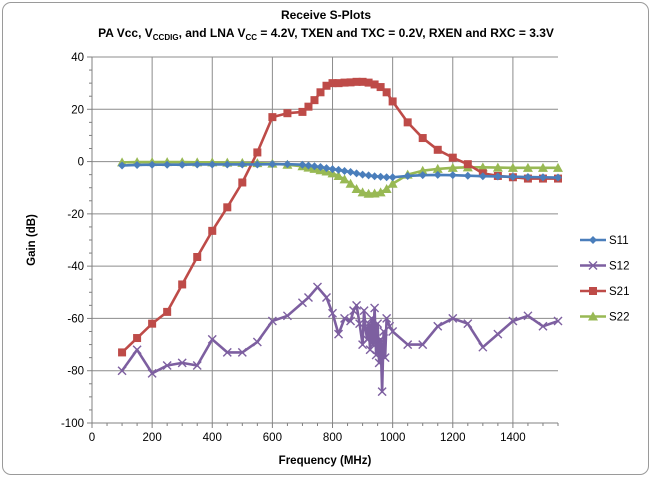  I want to click on y-tick-label: -60, so click(75, 319).